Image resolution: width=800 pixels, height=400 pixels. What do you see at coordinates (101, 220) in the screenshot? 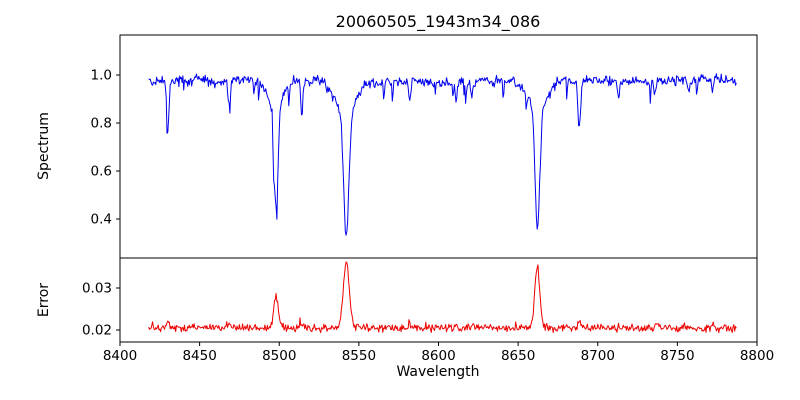
I see `spectrum-y-tick-label: 0.4` at bounding box center [101, 220].